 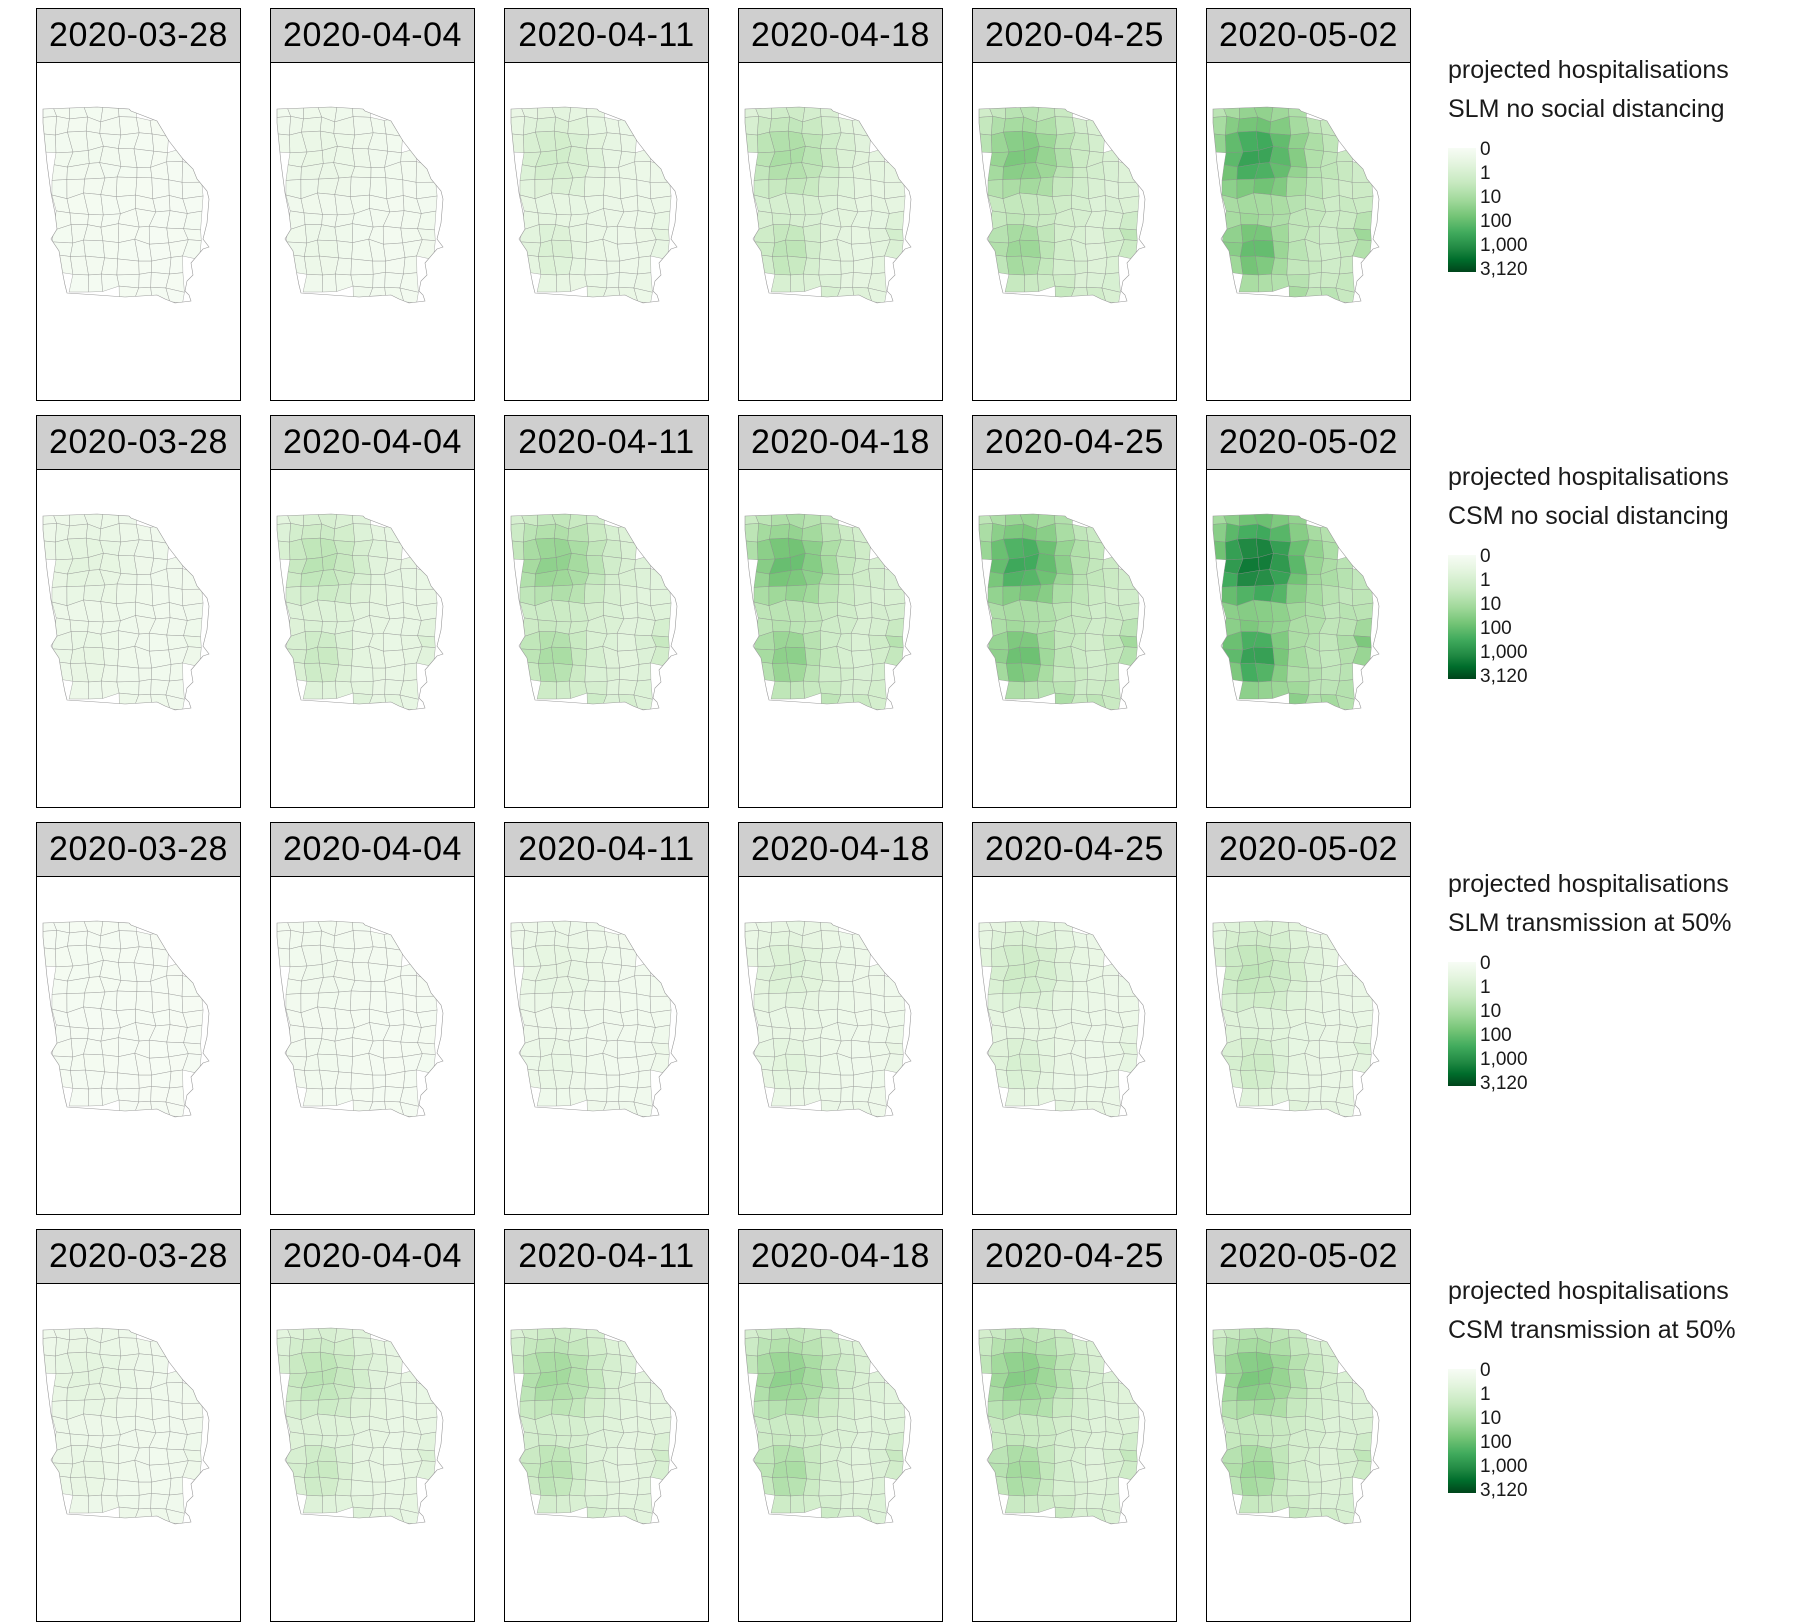 What do you see at coordinates (1485, 963) in the screenshot?
I see `legend-tick-label: 0` at bounding box center [1485, 963].